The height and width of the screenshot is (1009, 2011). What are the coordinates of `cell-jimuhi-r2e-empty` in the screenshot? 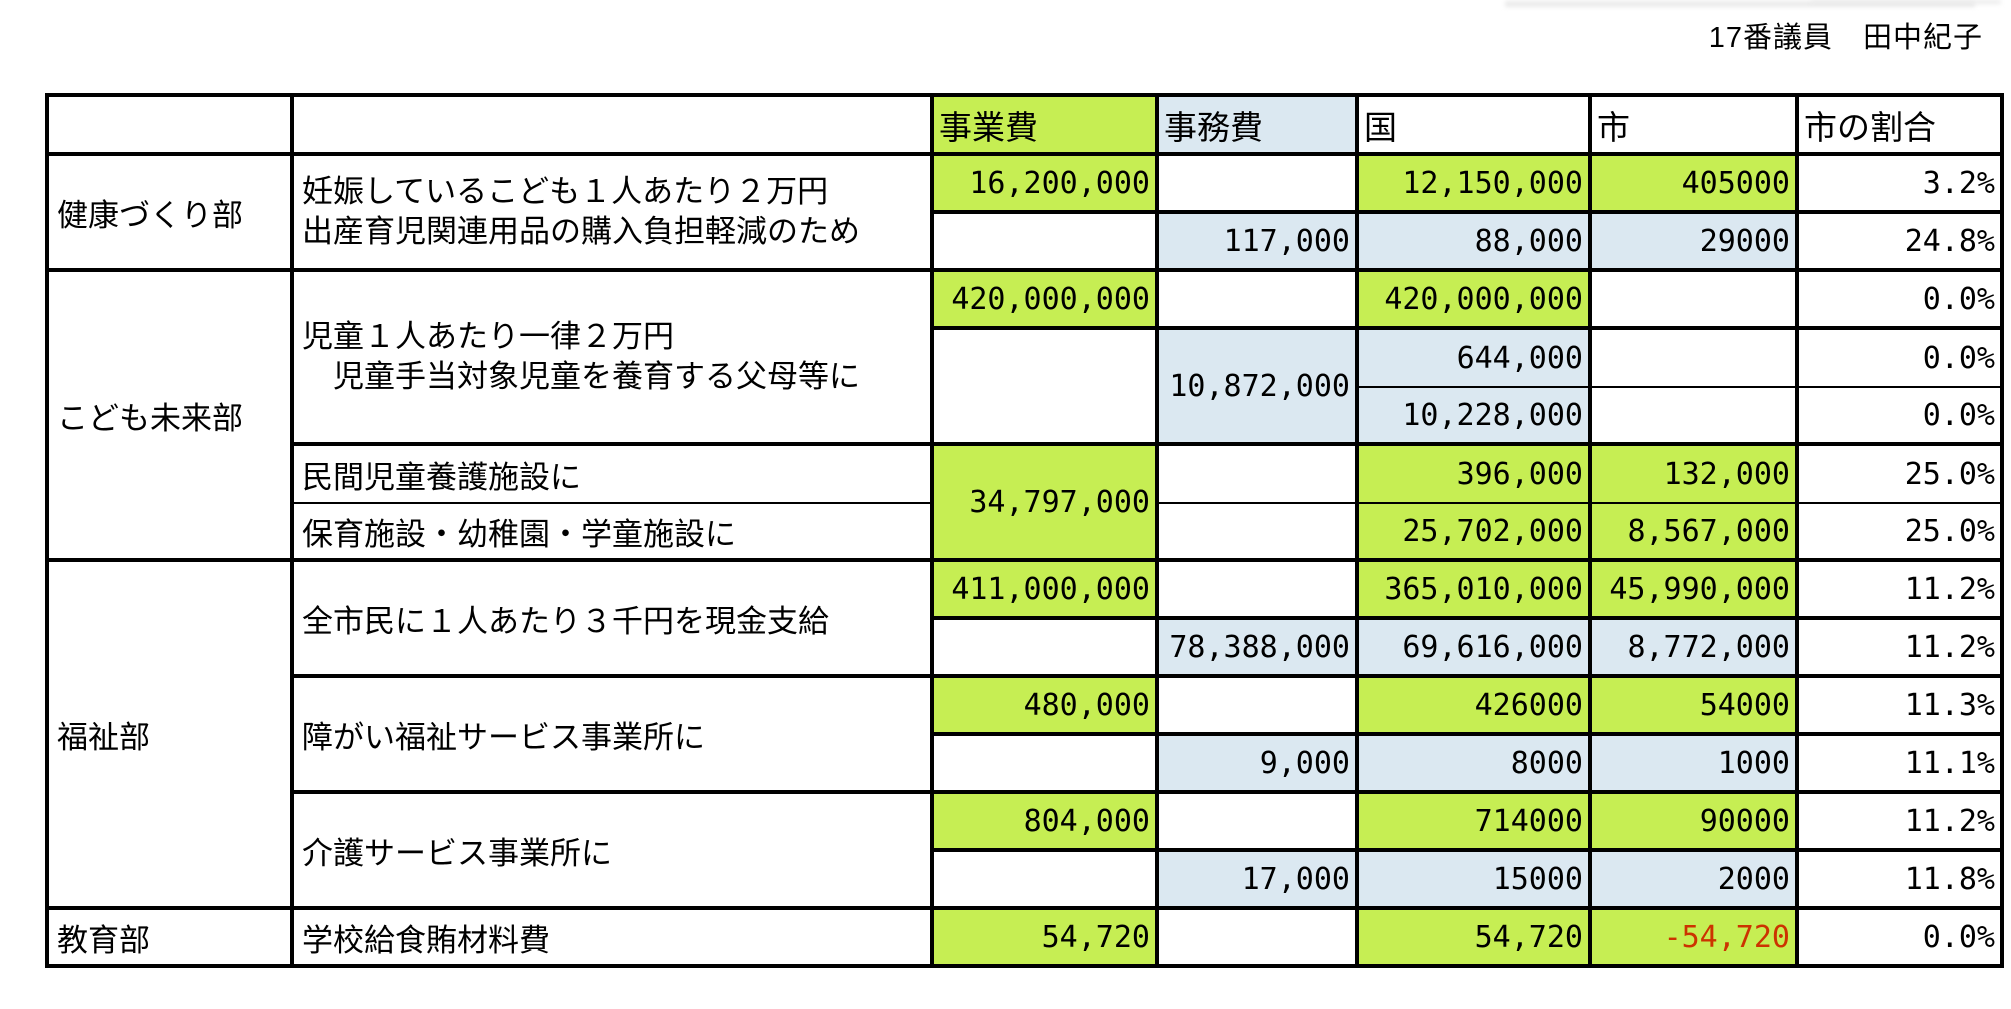 It's located at (1259, 533).